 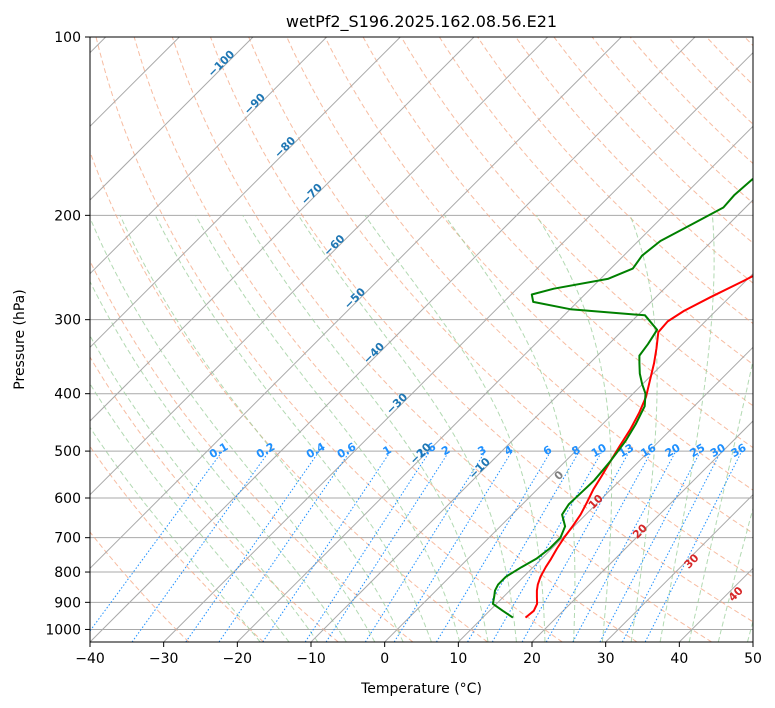 What do you see at coordinates (67, 38) in the screenshot?
I see `y-tick-label: 100` at bounding box center [67, 38].